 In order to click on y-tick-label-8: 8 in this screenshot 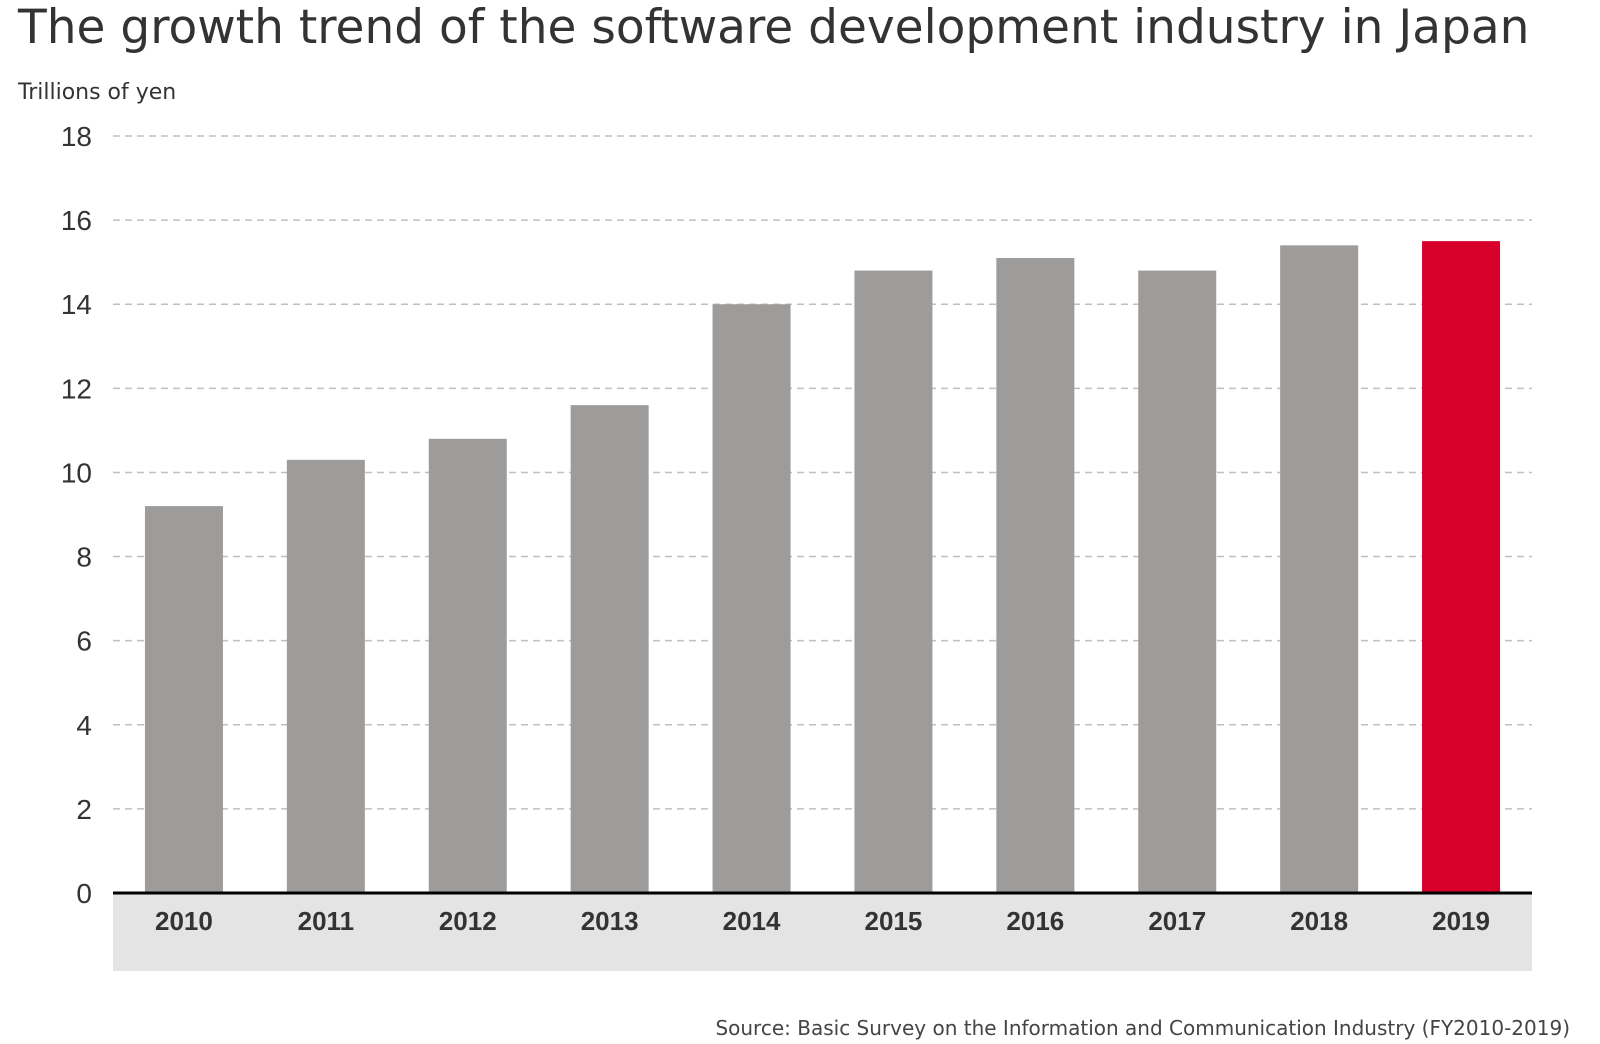, I will do `click(84, 557)`.